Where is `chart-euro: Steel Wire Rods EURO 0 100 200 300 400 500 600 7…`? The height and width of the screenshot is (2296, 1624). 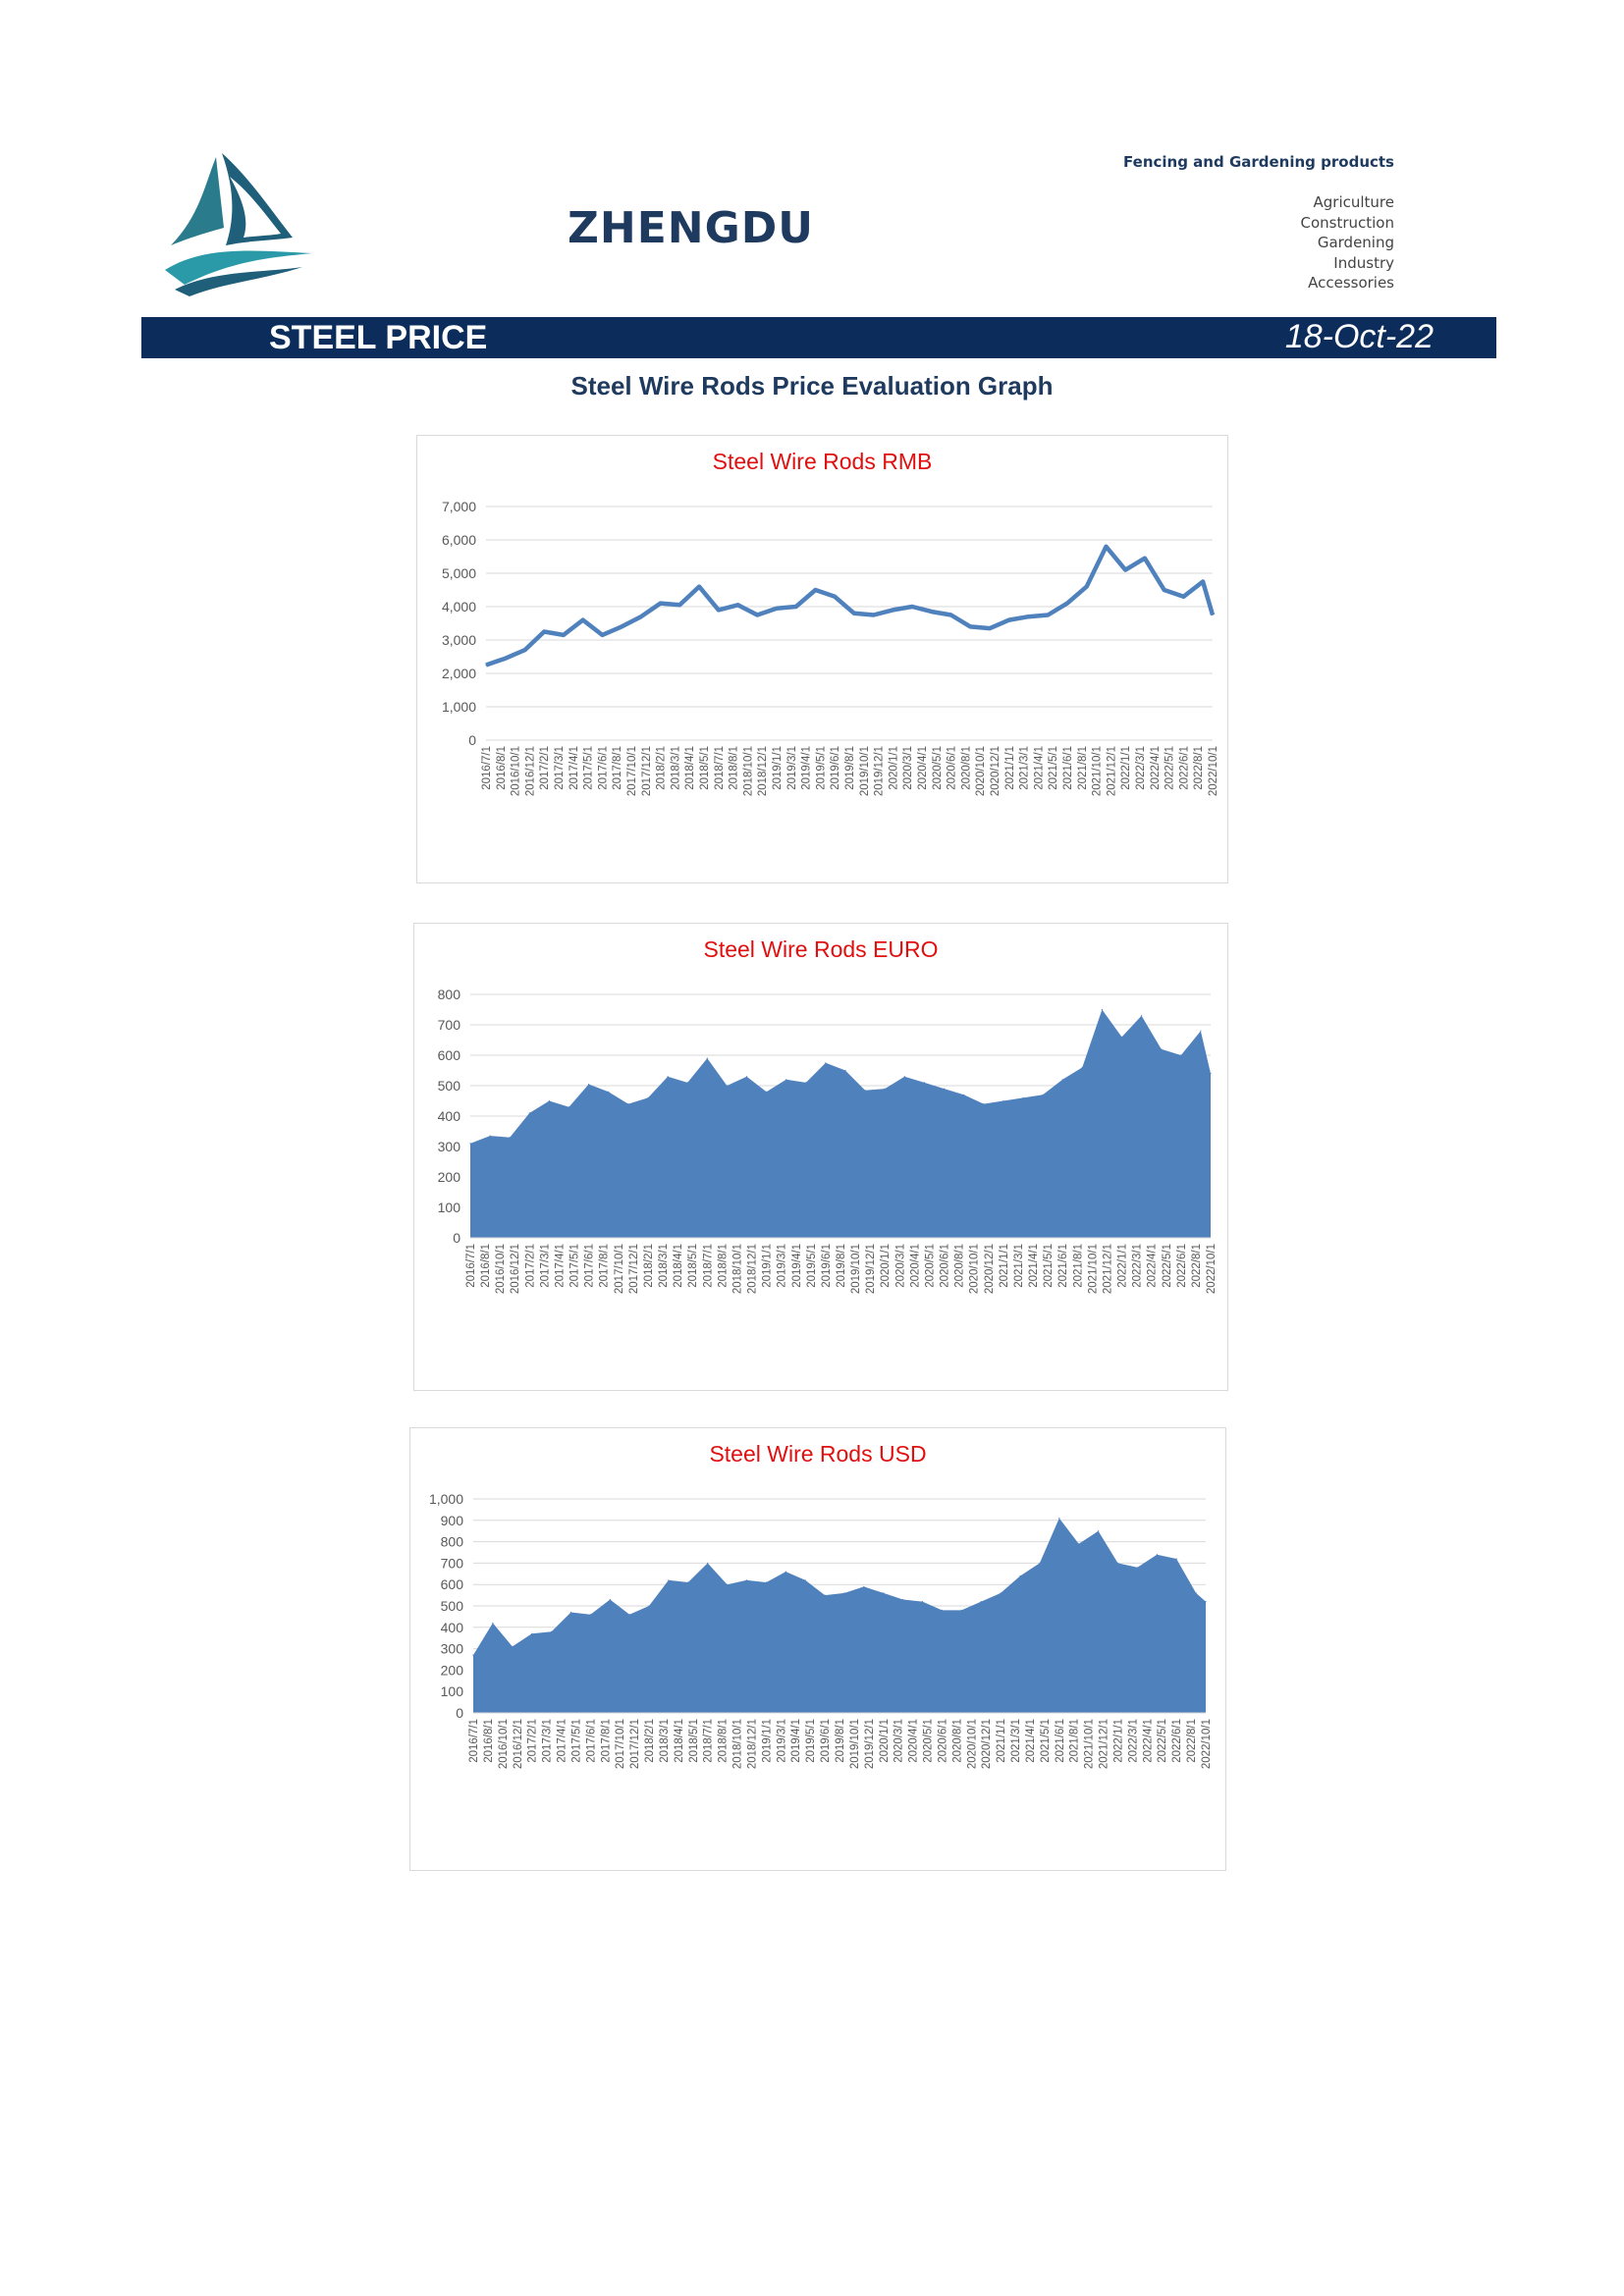
chart-euro: Steel Wire Rods EURO 0 100 200 300 400 500 600 7… is located at coordinates (820, 1157).